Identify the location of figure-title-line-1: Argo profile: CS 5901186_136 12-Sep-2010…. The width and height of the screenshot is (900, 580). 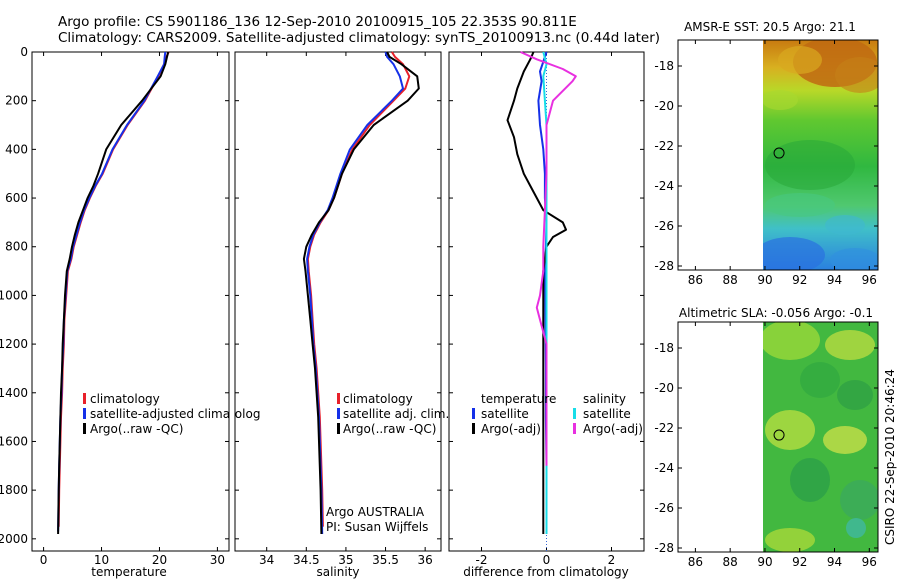
(317, 22).